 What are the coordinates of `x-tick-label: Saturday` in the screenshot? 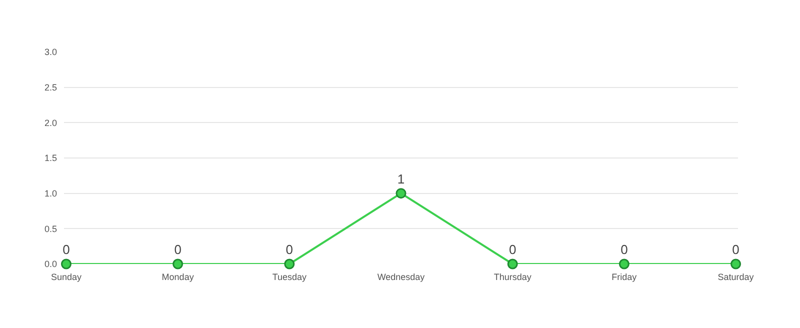 It's located at (736, 277).